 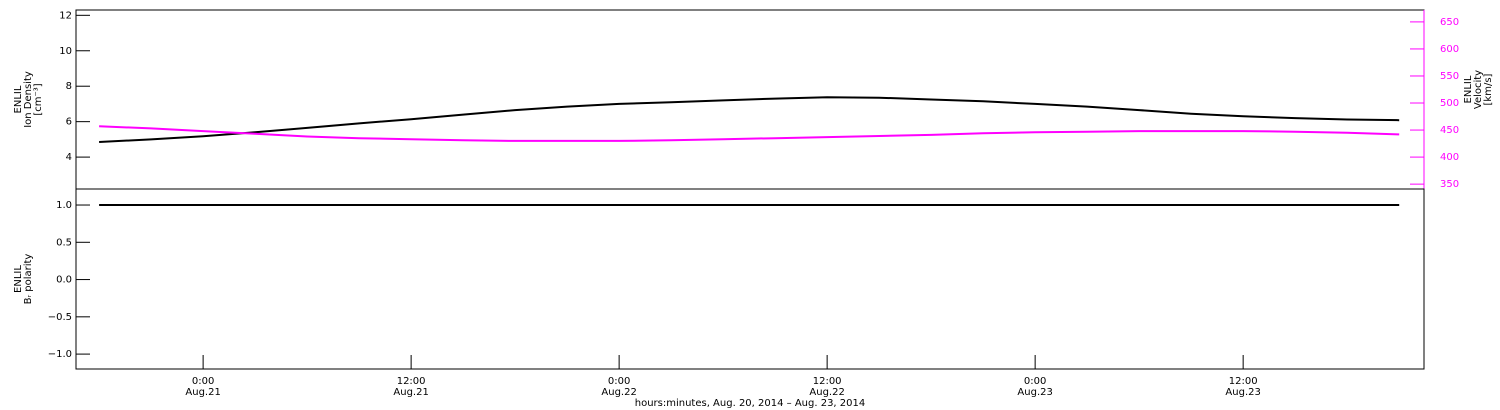 I want to click on y-tick-label: 8, so click(x=69, y=86).